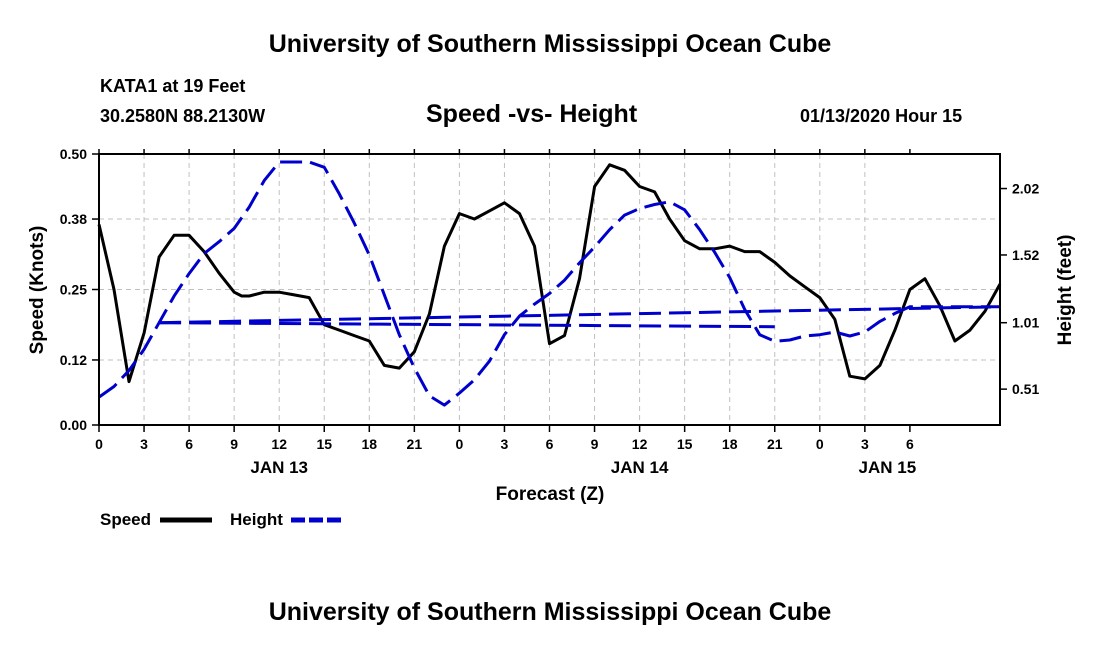 This screenshot has height=650, width=1100. Describe the element at coordinates (73, 425) in the screenshot. I see `y-left-tick-label: 0.00` at that location.